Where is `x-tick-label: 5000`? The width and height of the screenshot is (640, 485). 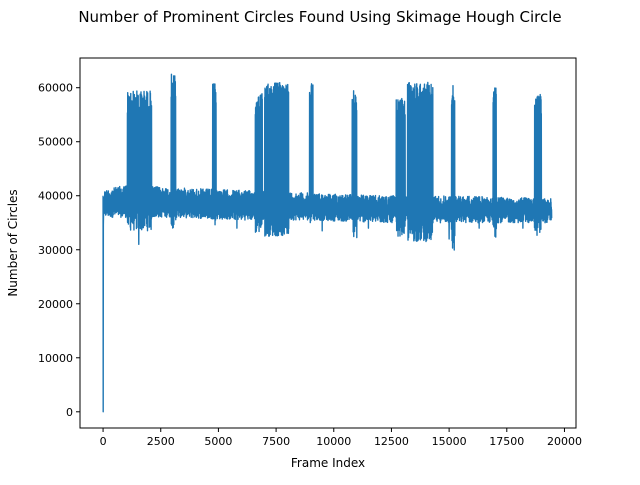 x-tick-label: 5000 is located at coordinates (218, 441).